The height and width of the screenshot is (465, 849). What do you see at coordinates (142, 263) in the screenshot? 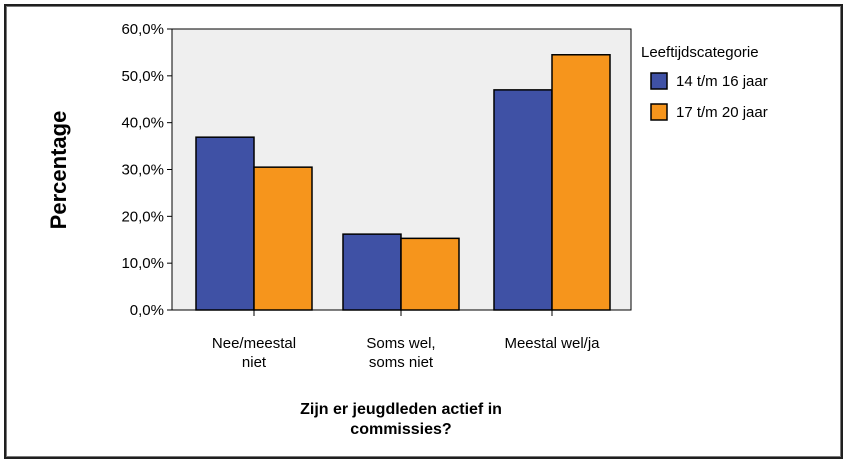
I see `y-tick-label: 10,0%` at bounding box center [142, 263].